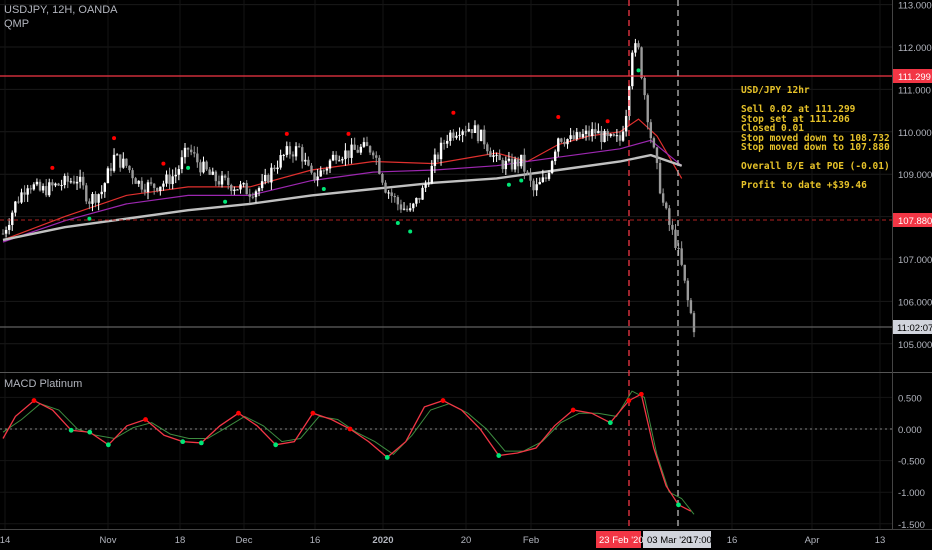 Image resolution: width=932 pixels, height=550 pixels. I want to click on ema_purple-line, so click(342, 191).